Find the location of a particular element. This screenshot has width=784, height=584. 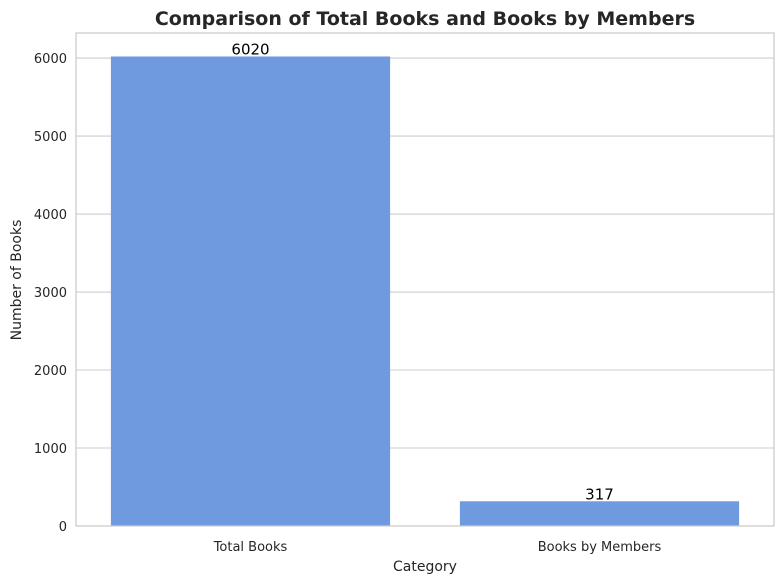

x-tick-label: Books by Members is located at coordinates (600, 547).